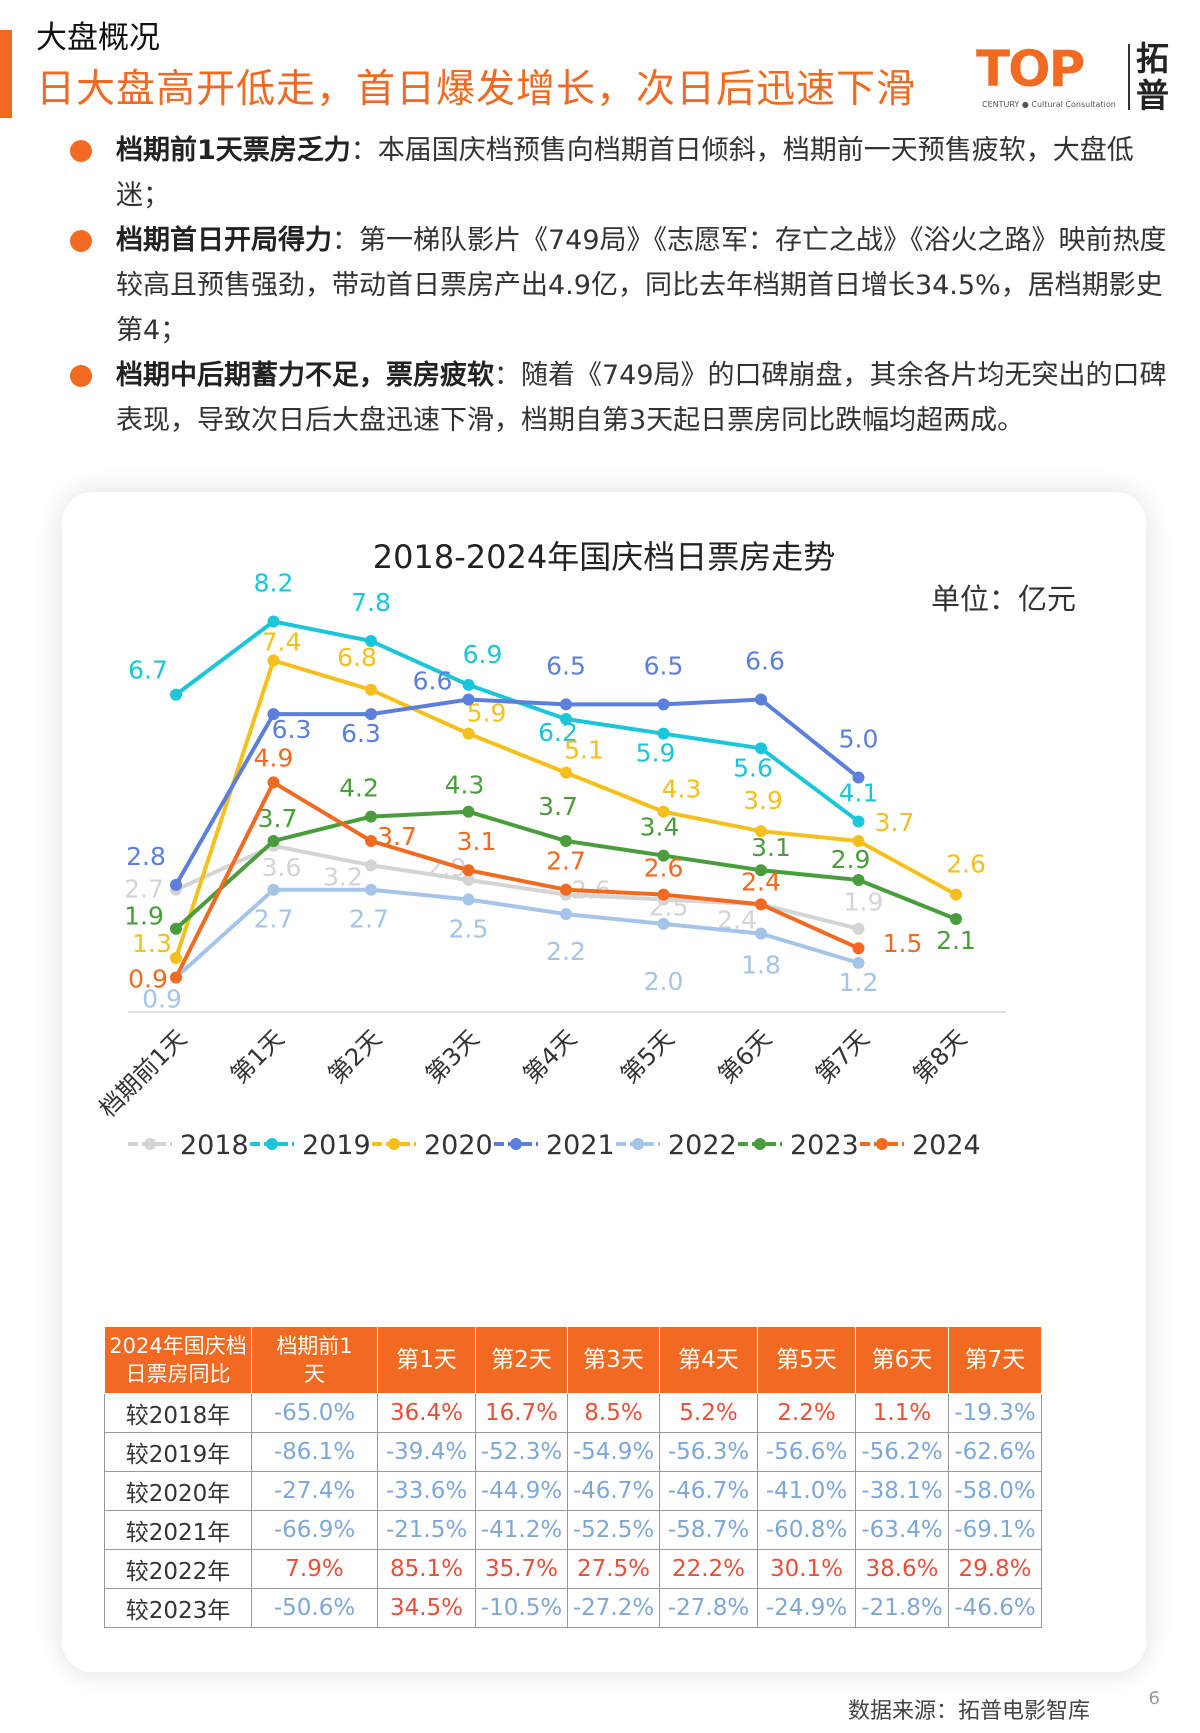 The image size is (1200, 1733). I want to click on table-cell: -60.8%, so click(806, 1530).